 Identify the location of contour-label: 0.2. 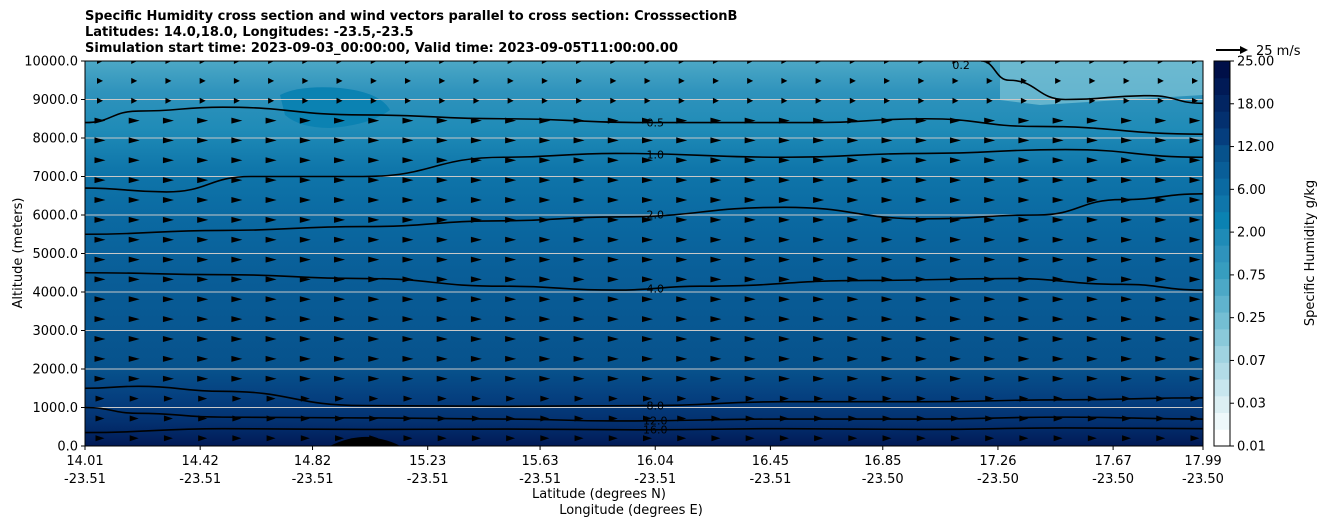
(961, 65).